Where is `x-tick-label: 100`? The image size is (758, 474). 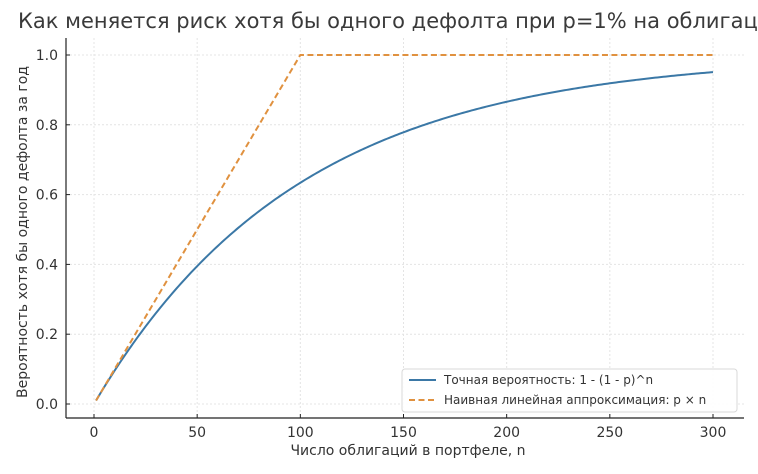
x-tick-label: 100 is located at coordinates (300, 433).